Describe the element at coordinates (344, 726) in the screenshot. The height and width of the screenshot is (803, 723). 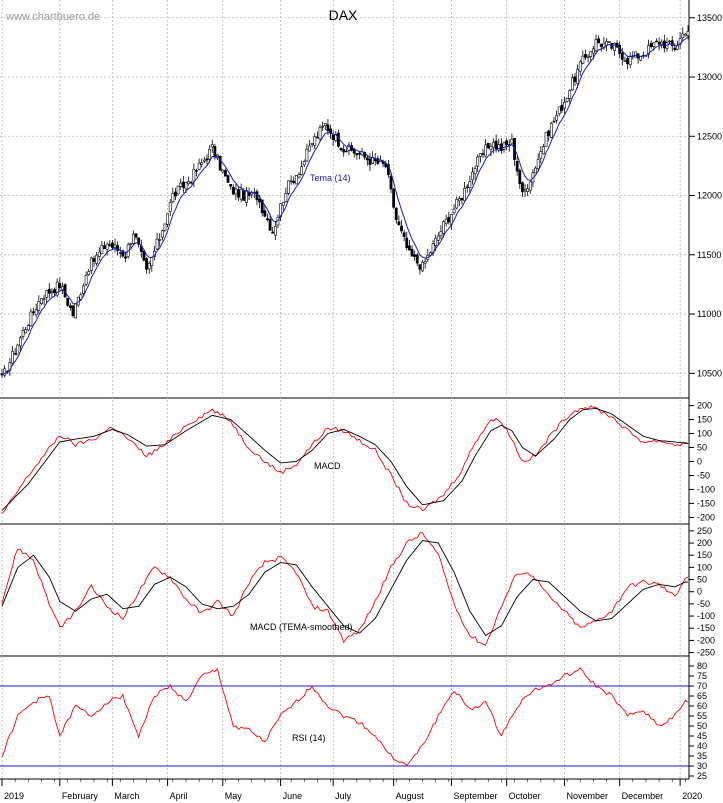
I see `rsi-reference-lines` at that location.